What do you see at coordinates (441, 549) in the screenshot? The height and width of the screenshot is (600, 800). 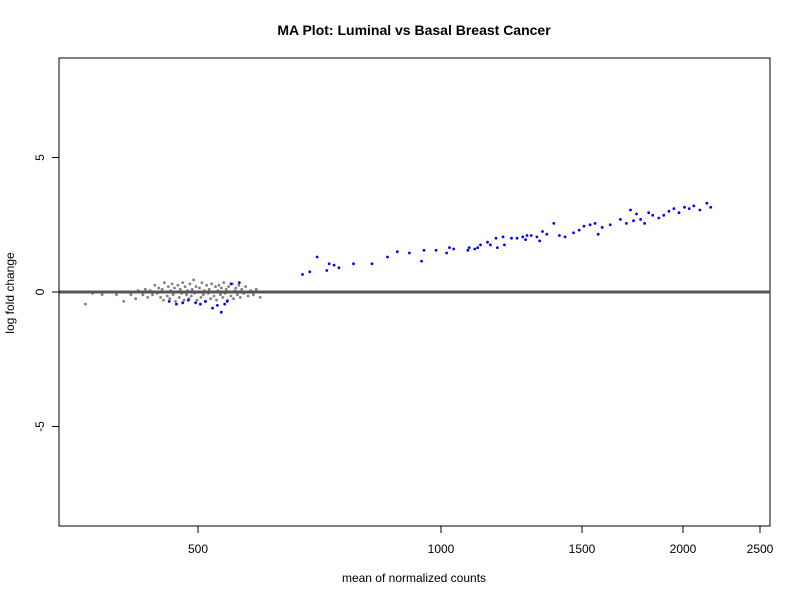 I see `x-tick-label: 1000` at bounding box center [441, 549].